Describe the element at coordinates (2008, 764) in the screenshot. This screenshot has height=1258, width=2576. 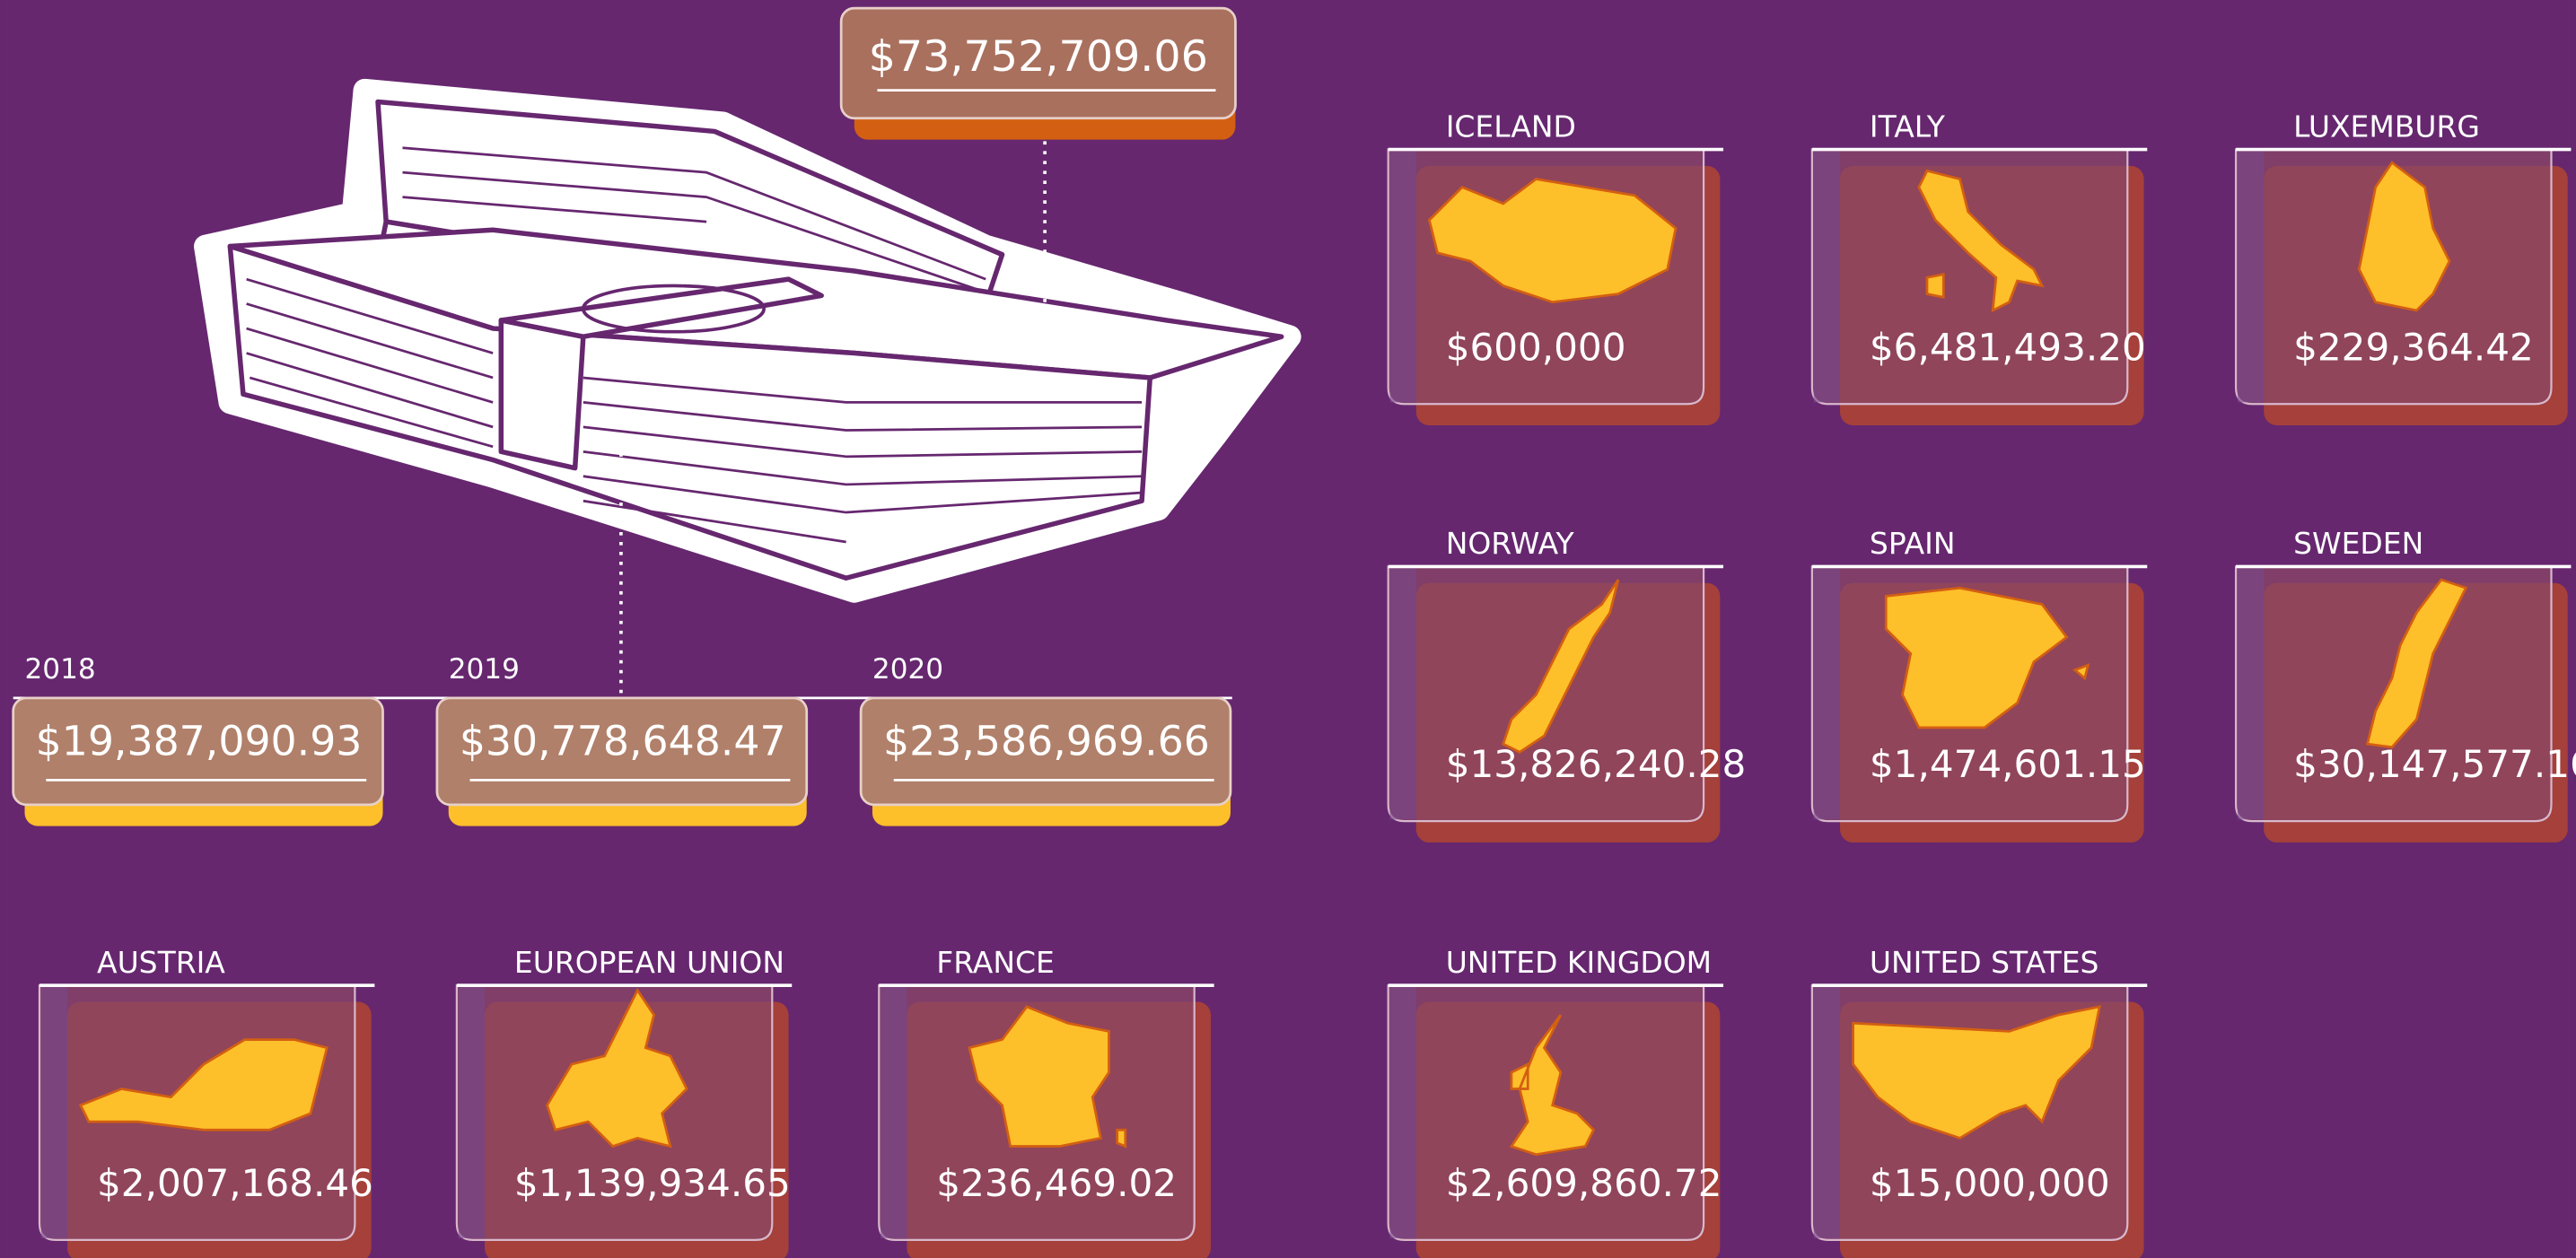
I see `country-amount: $1,474,601.15` at that location.